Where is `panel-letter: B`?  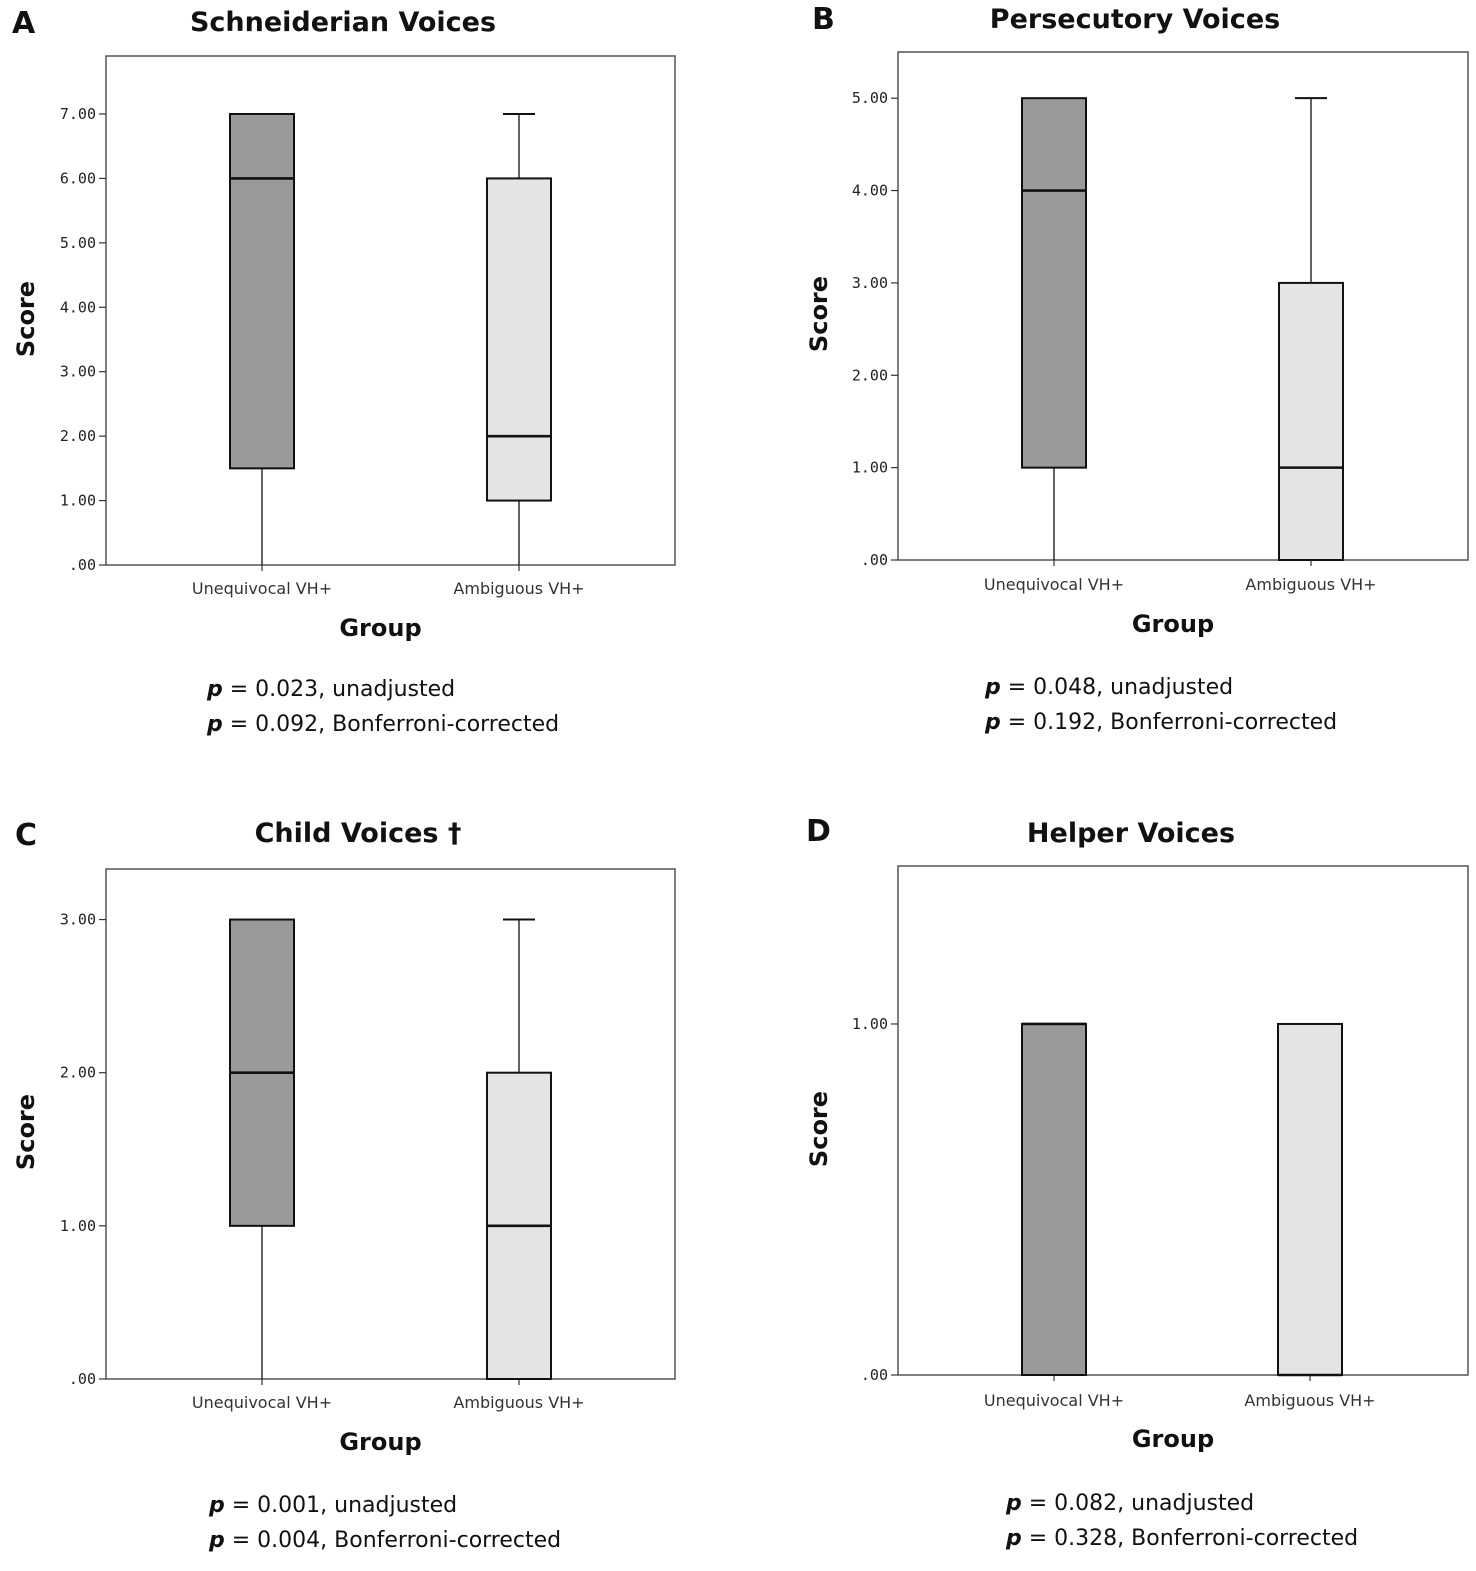
panel-letter: B is located at coordinates (823, 19).